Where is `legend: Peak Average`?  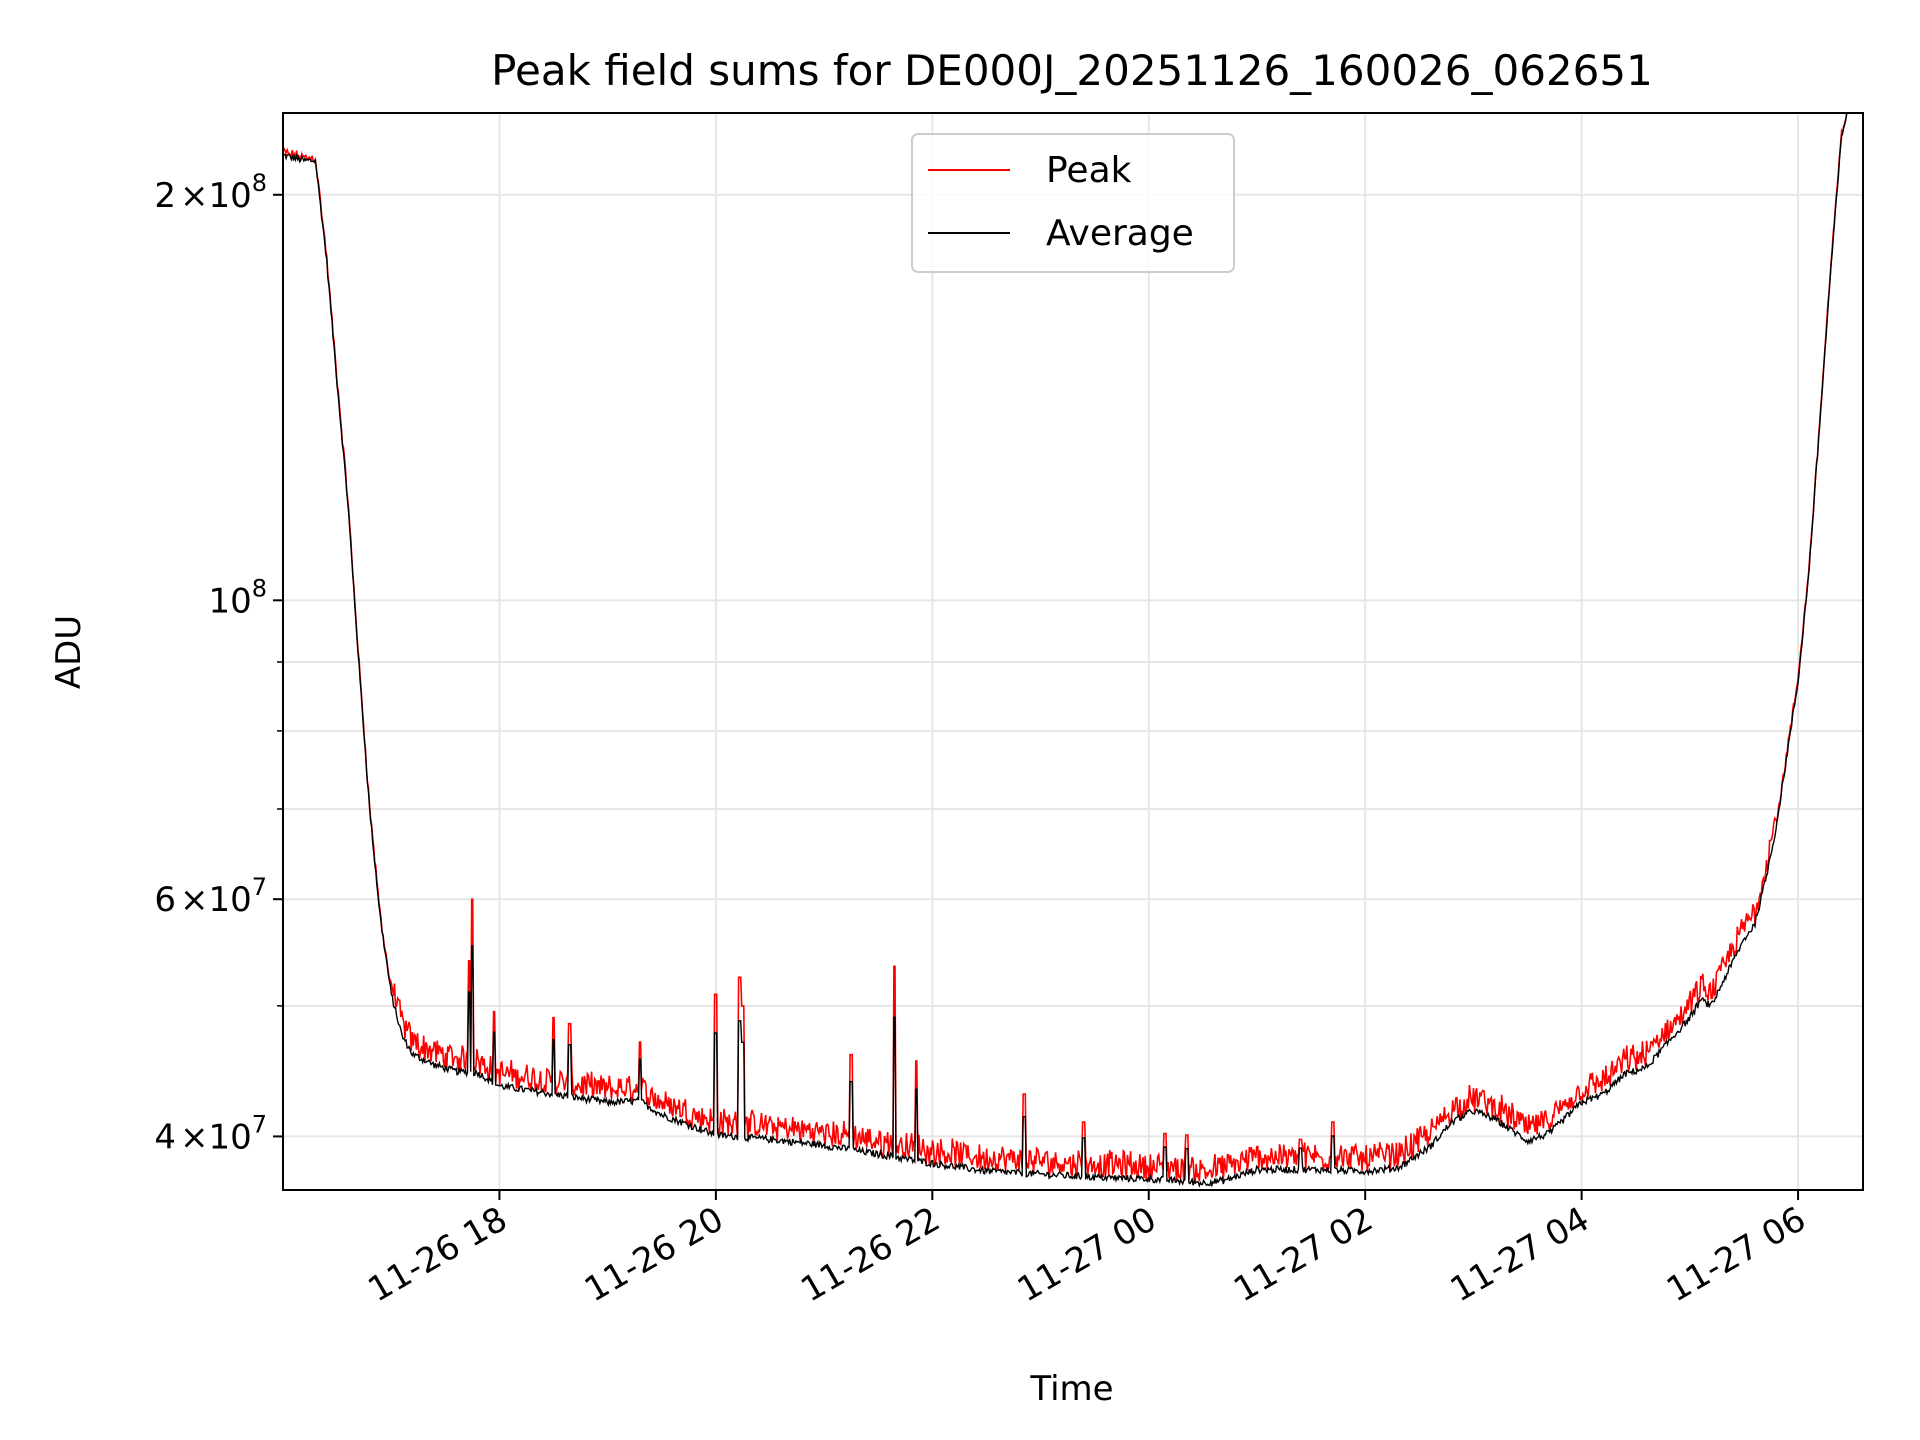 legend: Peak Average is located at coordinates (1073, 203).